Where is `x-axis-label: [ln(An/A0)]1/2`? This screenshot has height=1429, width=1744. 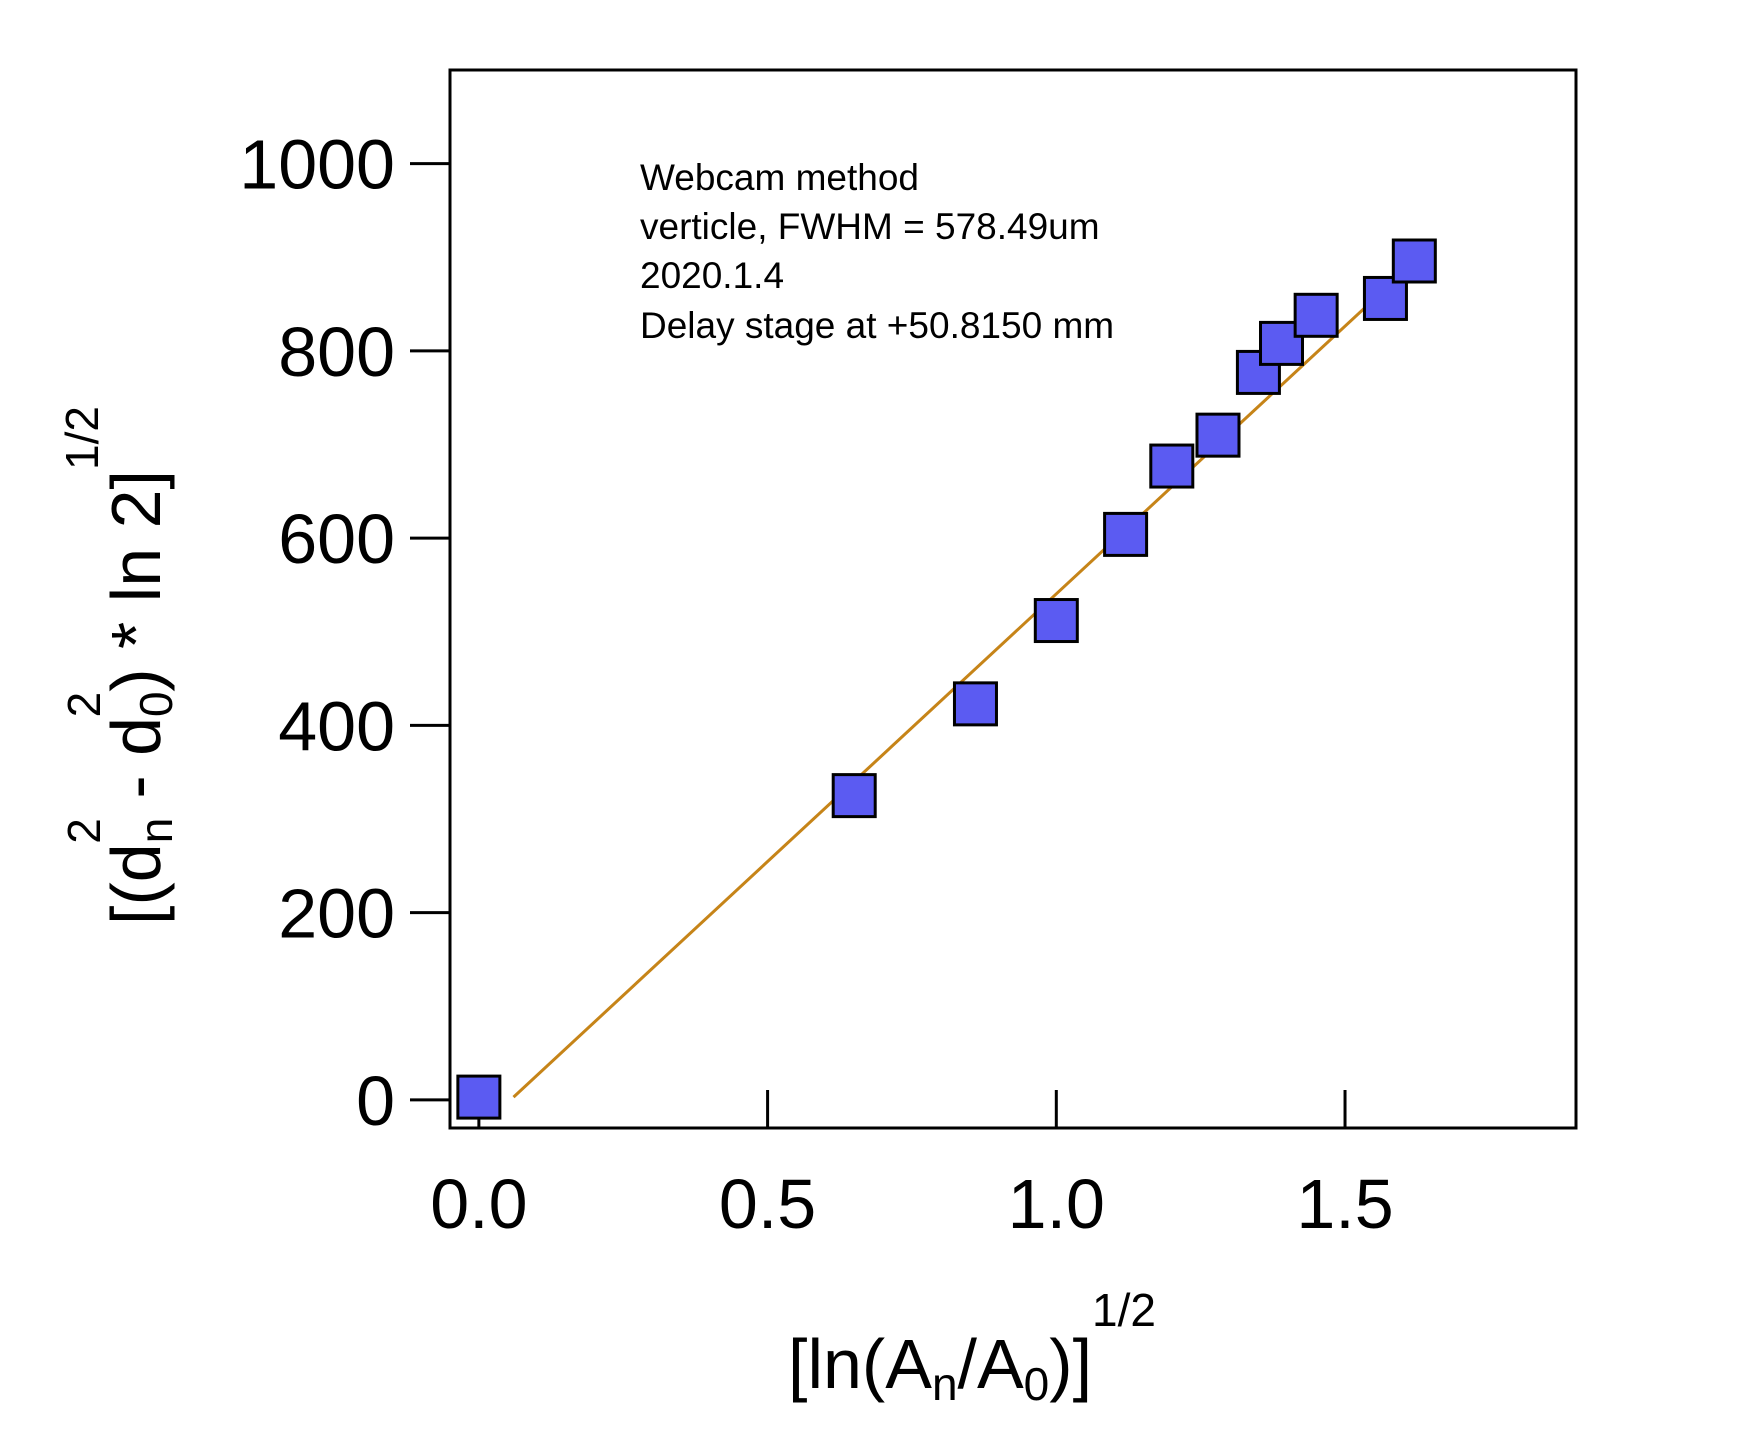 x-axis-label: [ln(An/A0)]1/2 is located at coordinates (972, 1347).